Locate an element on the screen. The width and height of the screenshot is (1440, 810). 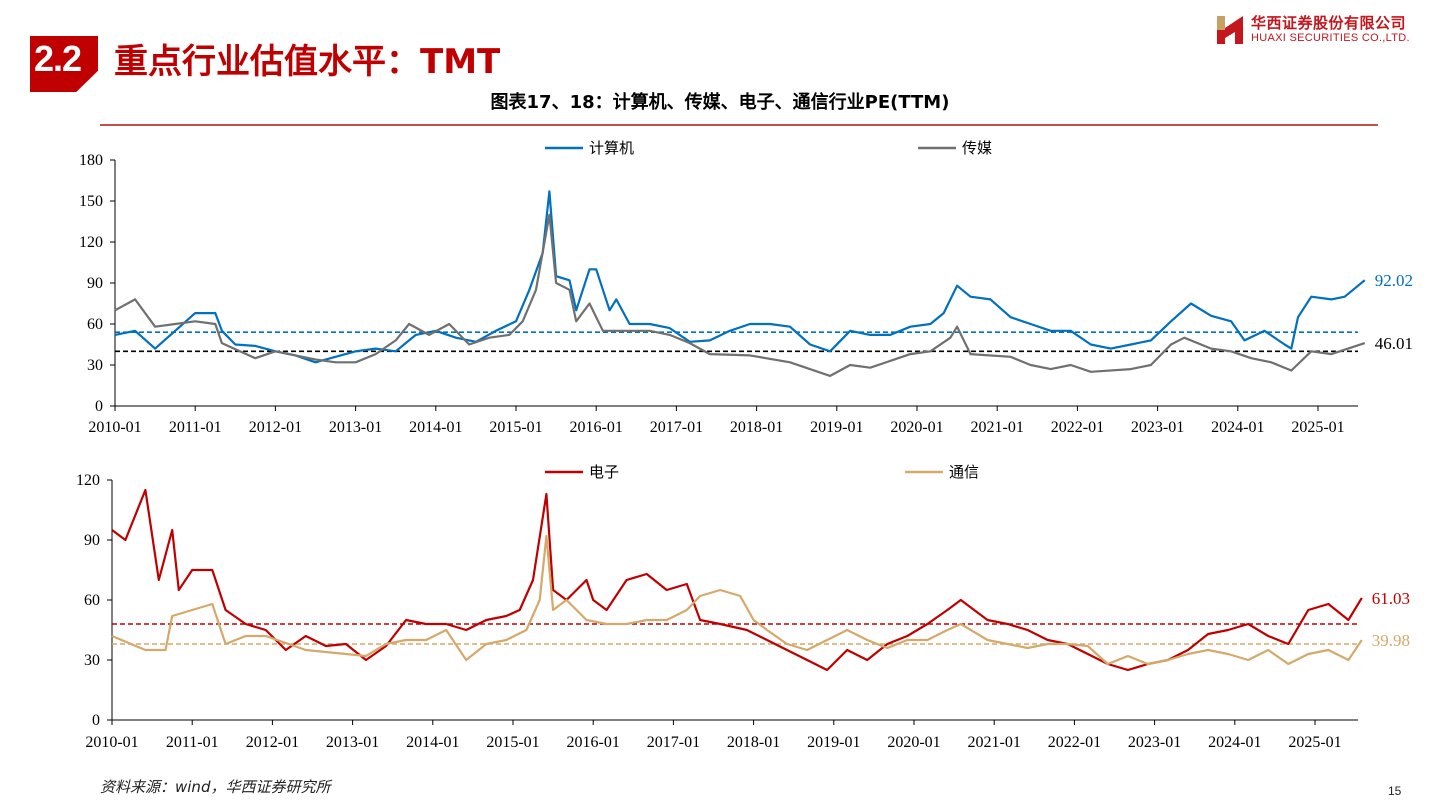
legend-label: 传媒 is located at coordinates (977, 148).